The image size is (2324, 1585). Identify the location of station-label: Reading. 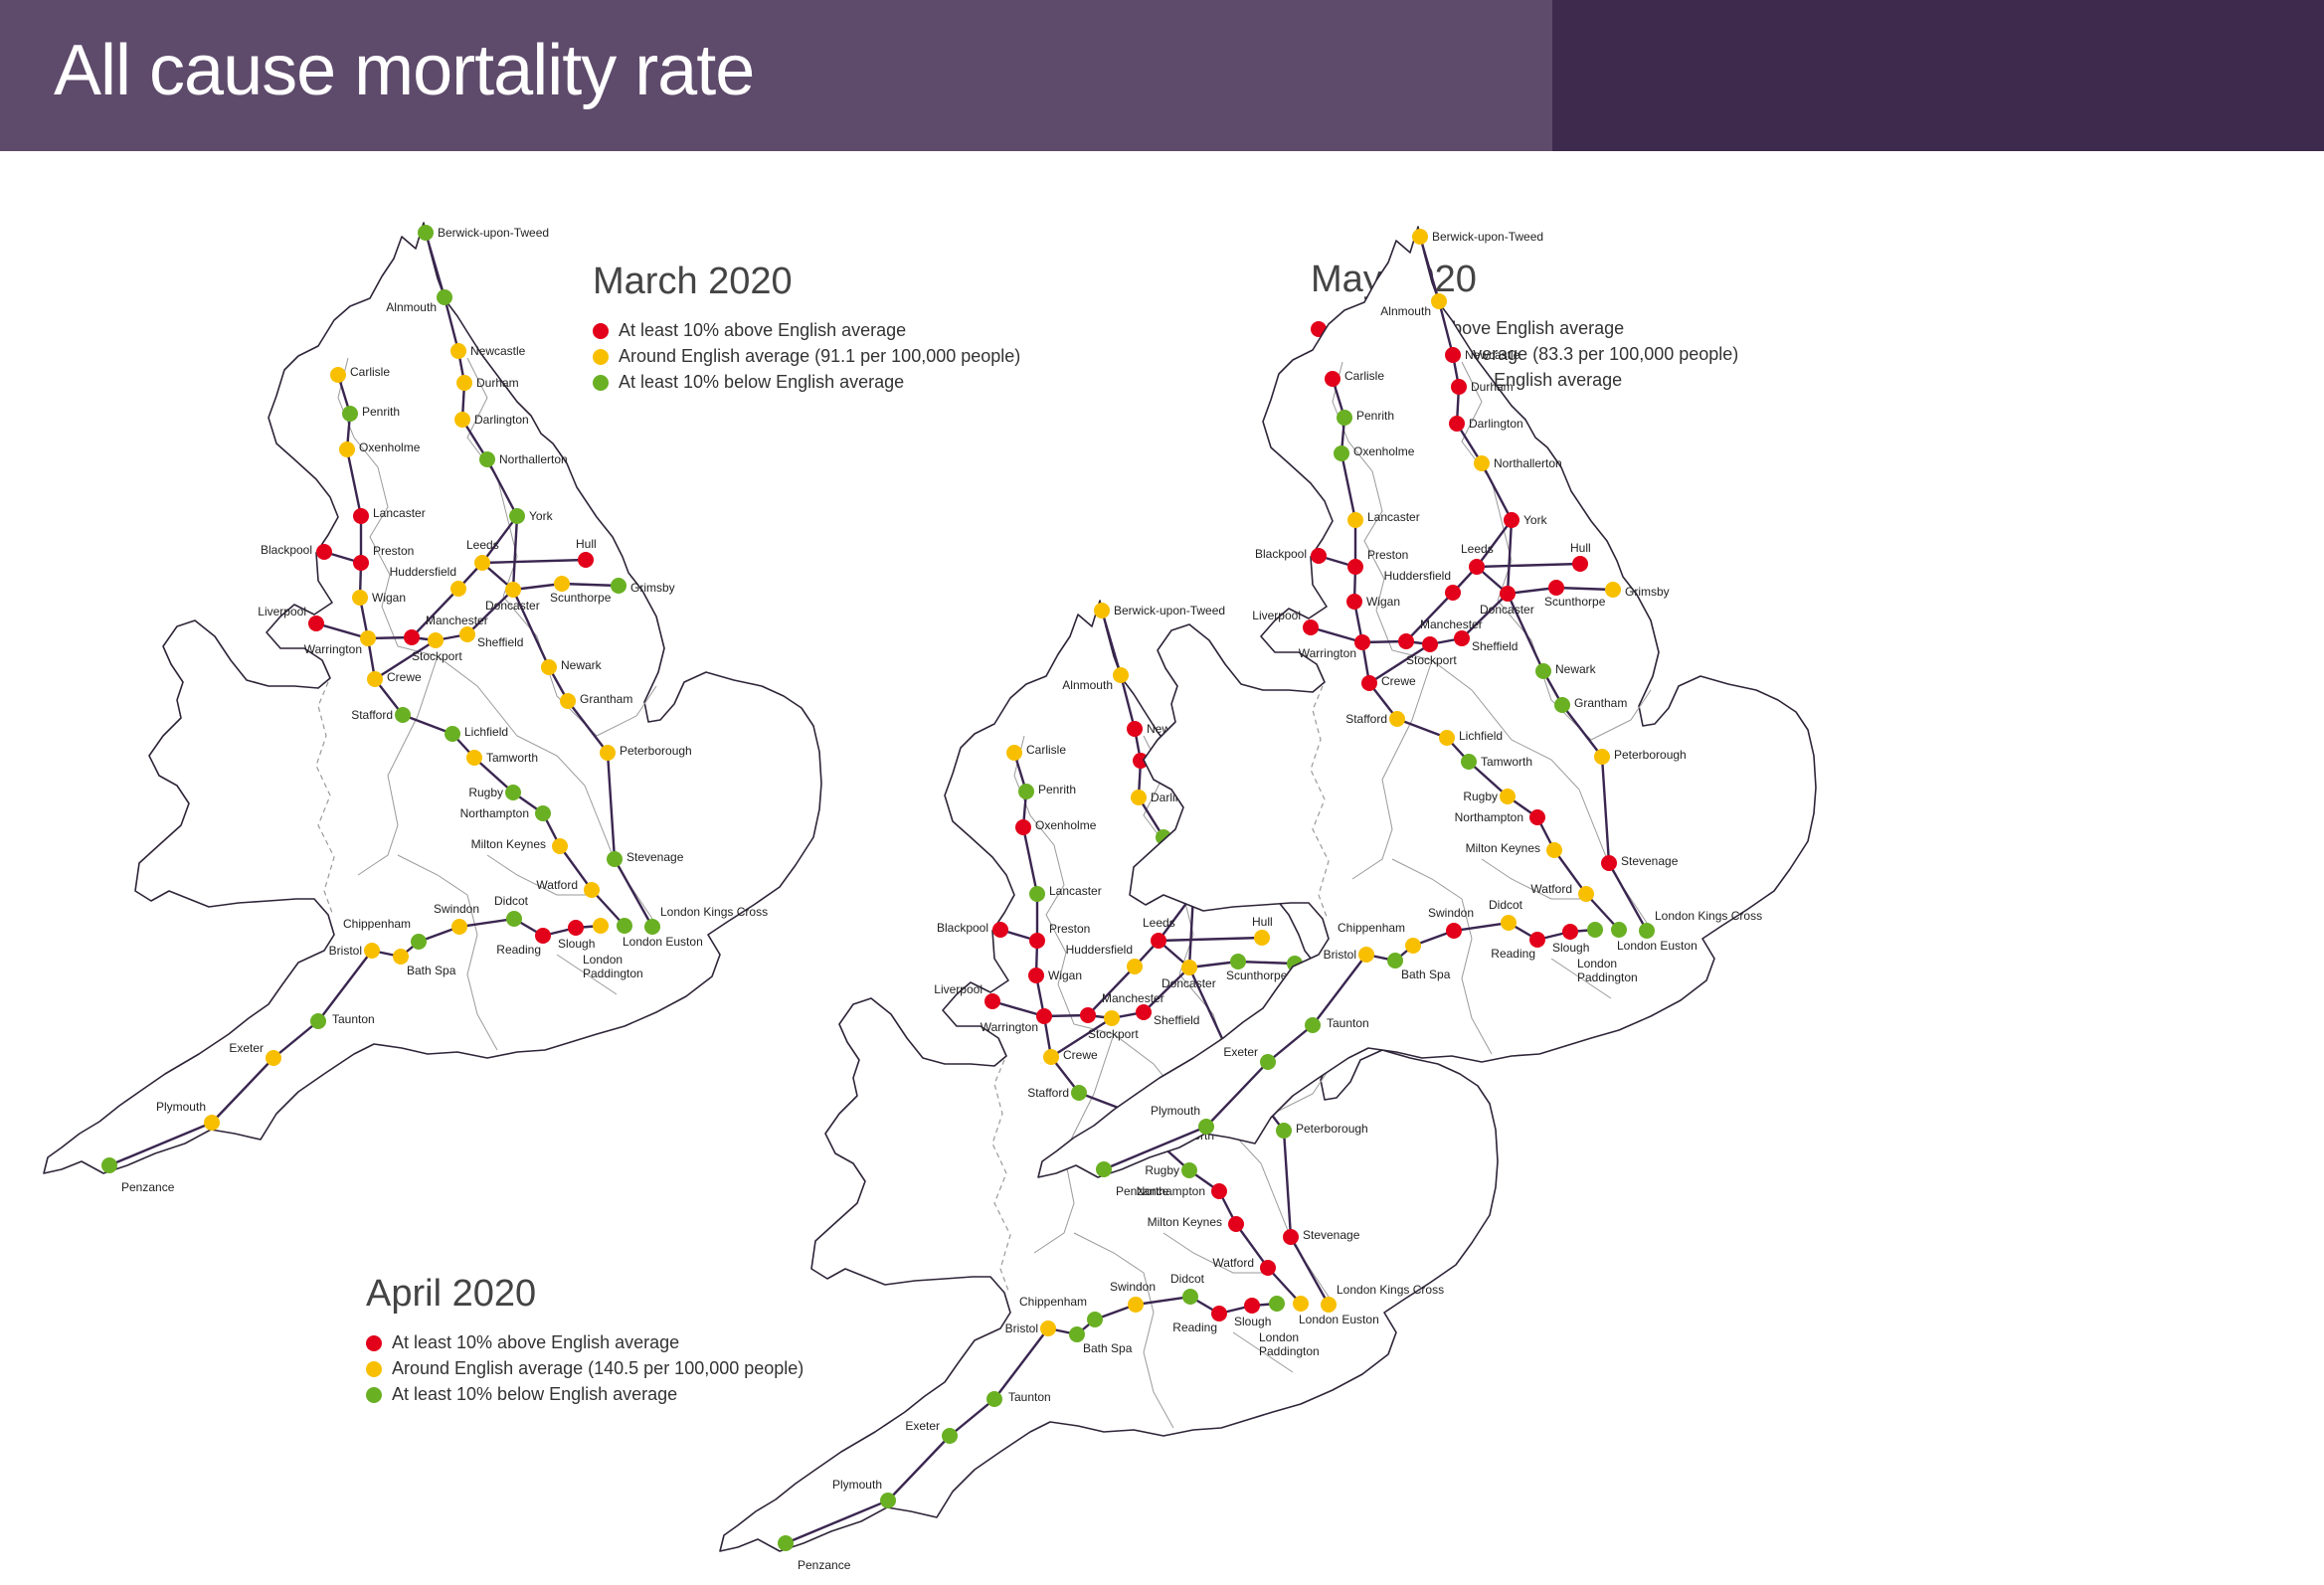
(518, 950).